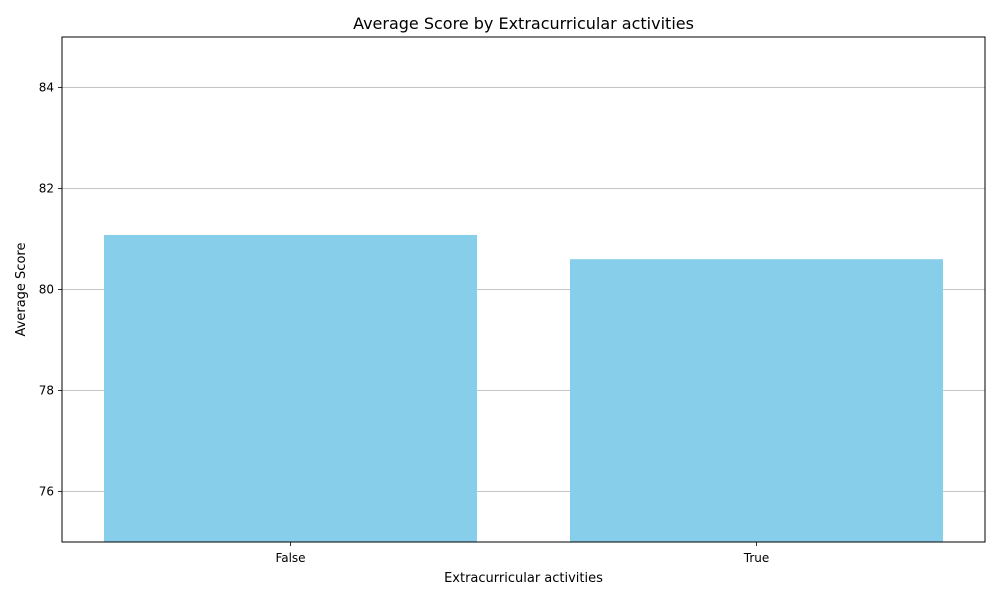 The image size is (1000, 604). I want to click on y-axis: 76 78 80 82 84, so click(50, 290).